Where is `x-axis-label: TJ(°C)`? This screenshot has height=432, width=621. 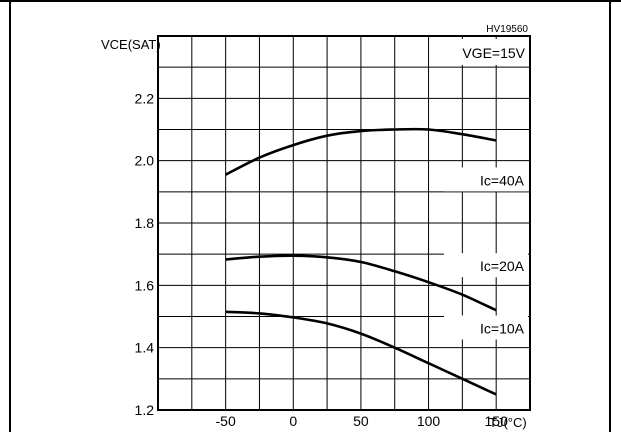 x-axis-label: TJ(°C) is located at coordinates (508, 422).